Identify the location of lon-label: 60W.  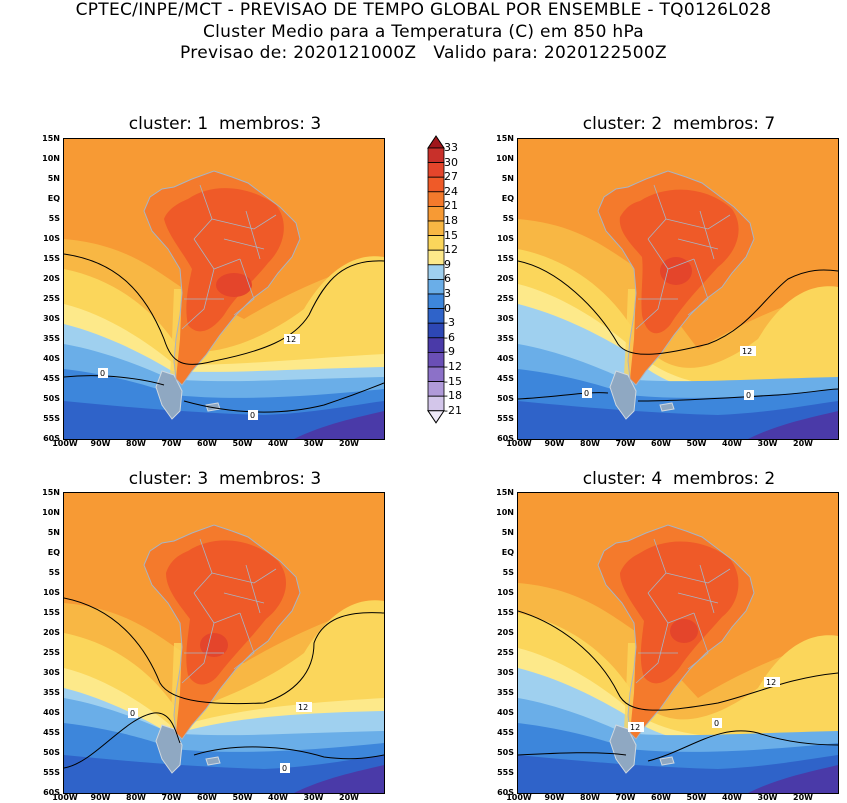
(661, 443).